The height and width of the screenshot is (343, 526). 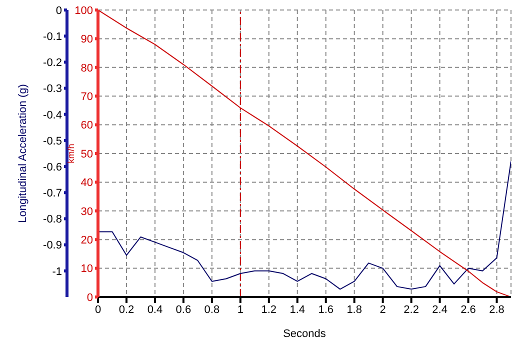 I want to click on x-tick-label: 1.6, so click(x=326, y=310).